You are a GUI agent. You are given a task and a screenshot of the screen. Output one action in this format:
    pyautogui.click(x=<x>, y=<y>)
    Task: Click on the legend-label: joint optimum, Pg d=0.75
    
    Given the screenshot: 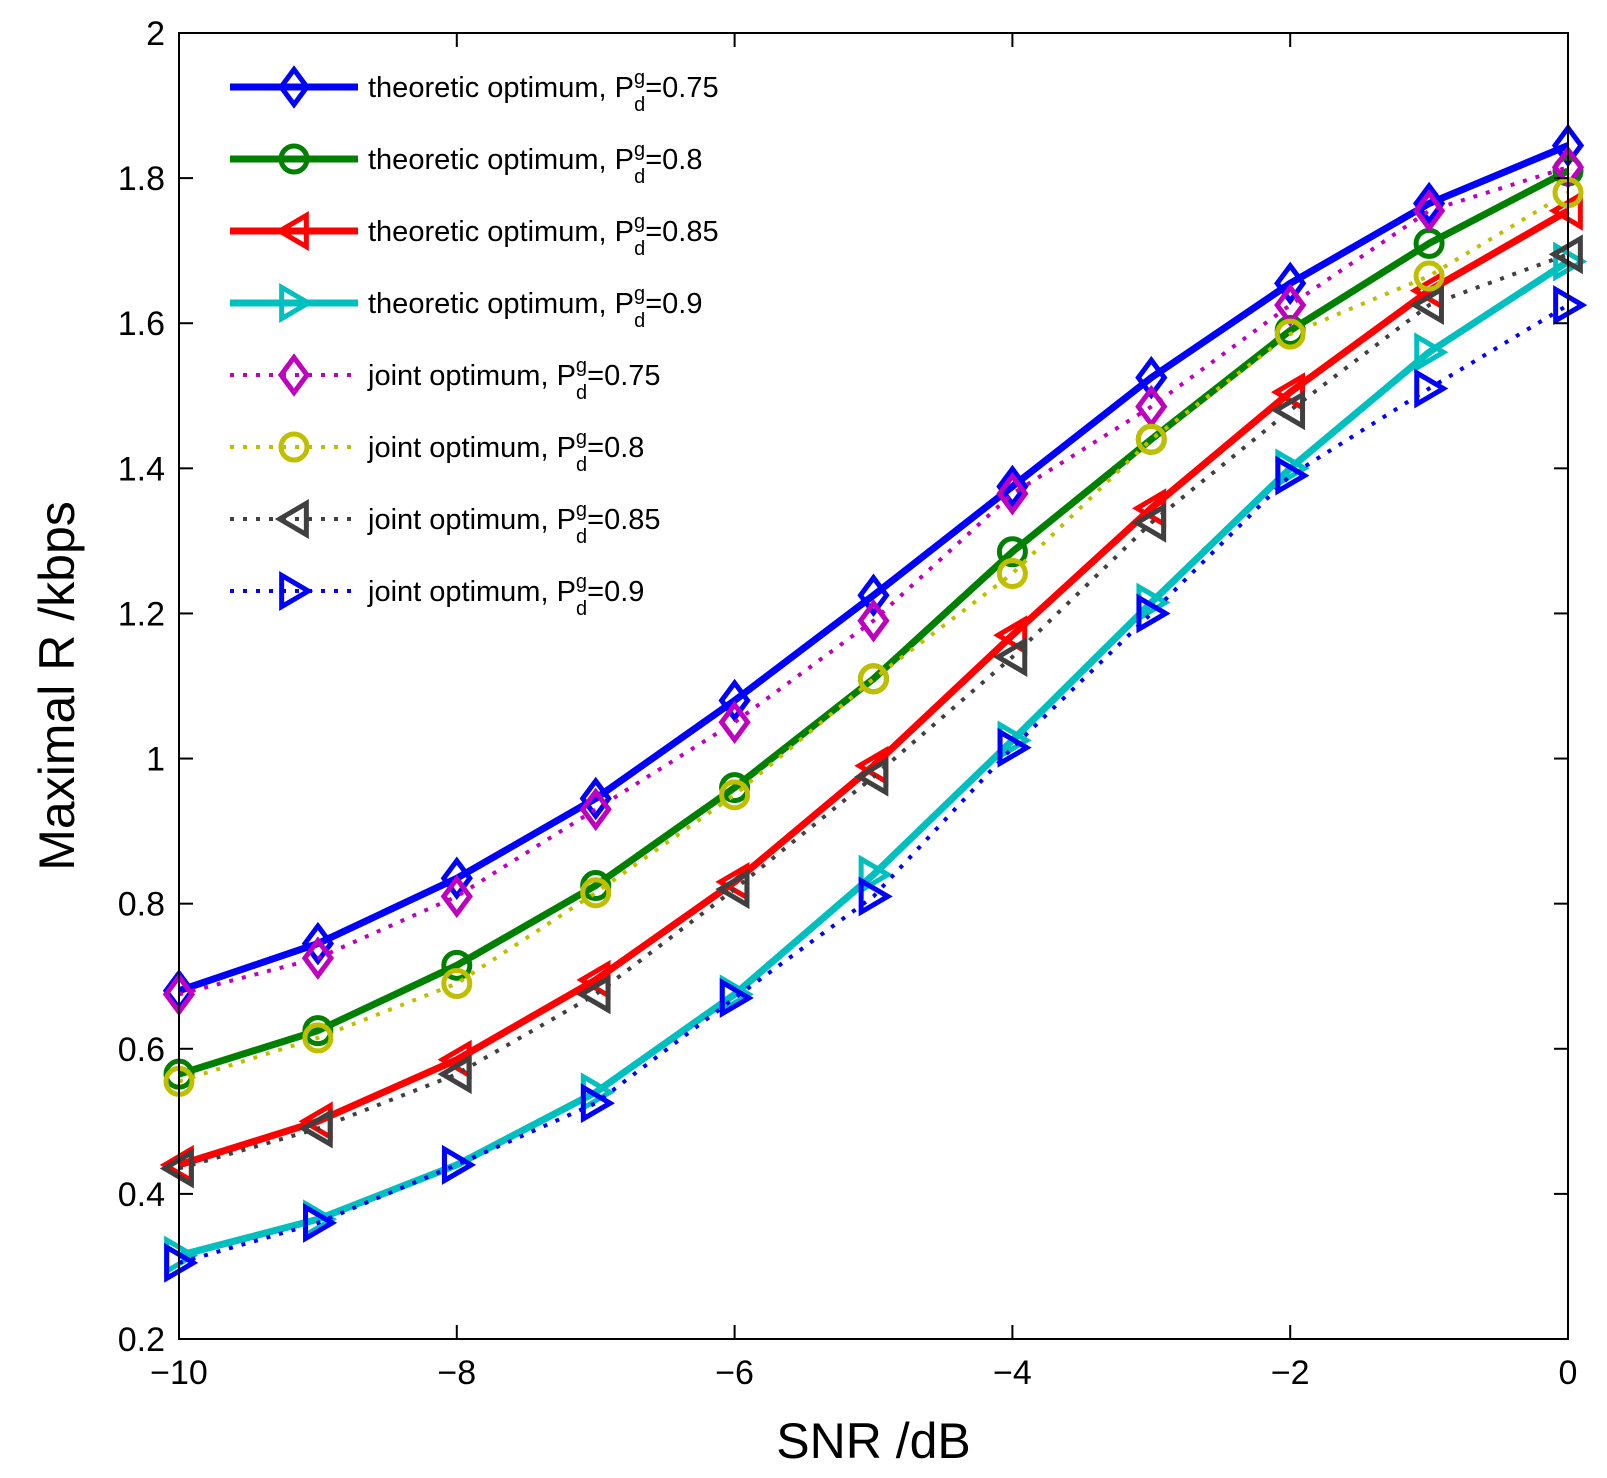 What is the action you would take?
    pyautogui.click(x=514, y=379)
    